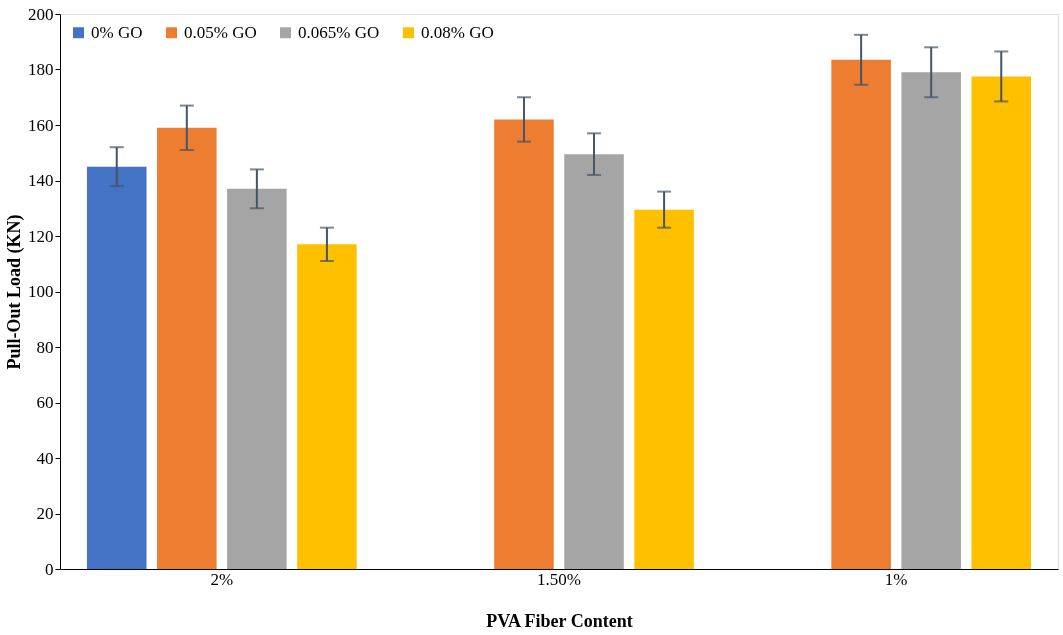 This screenshot has width=1063, height=635. Describe the element at coordinates (41, 291) in the screenshot. I see `y-tick-label: 100` at that location.